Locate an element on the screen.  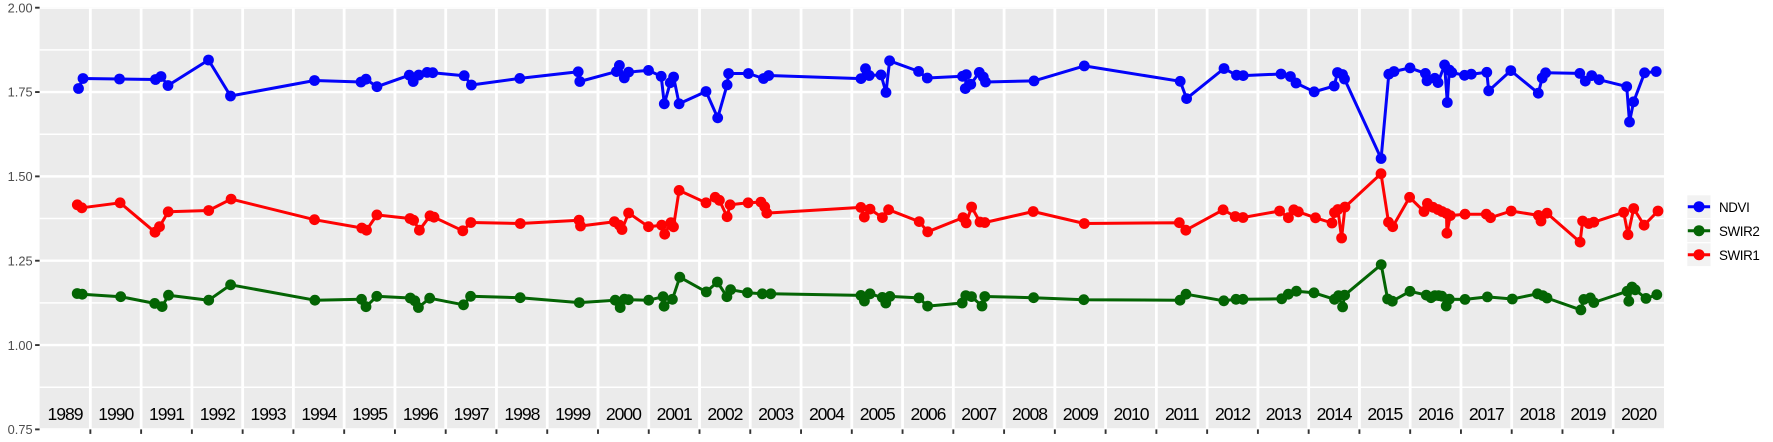
svg-text: 2010 is located at coordinates (1132, 414).